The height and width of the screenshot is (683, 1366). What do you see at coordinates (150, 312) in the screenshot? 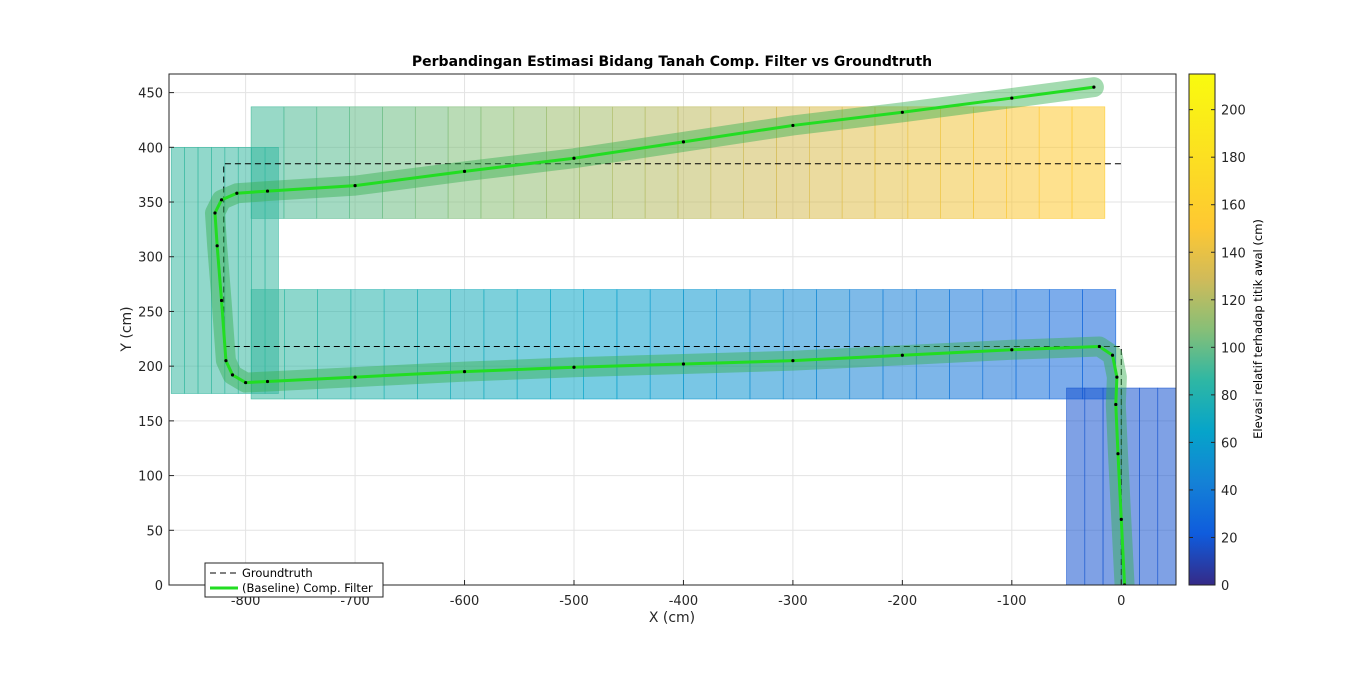
I see `y-tick-label: 250` at bounding box center [150, 312].